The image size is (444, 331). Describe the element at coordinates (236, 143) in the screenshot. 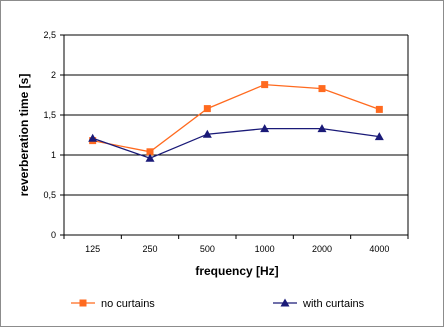

I see `series-line-with-curtains` at that location.